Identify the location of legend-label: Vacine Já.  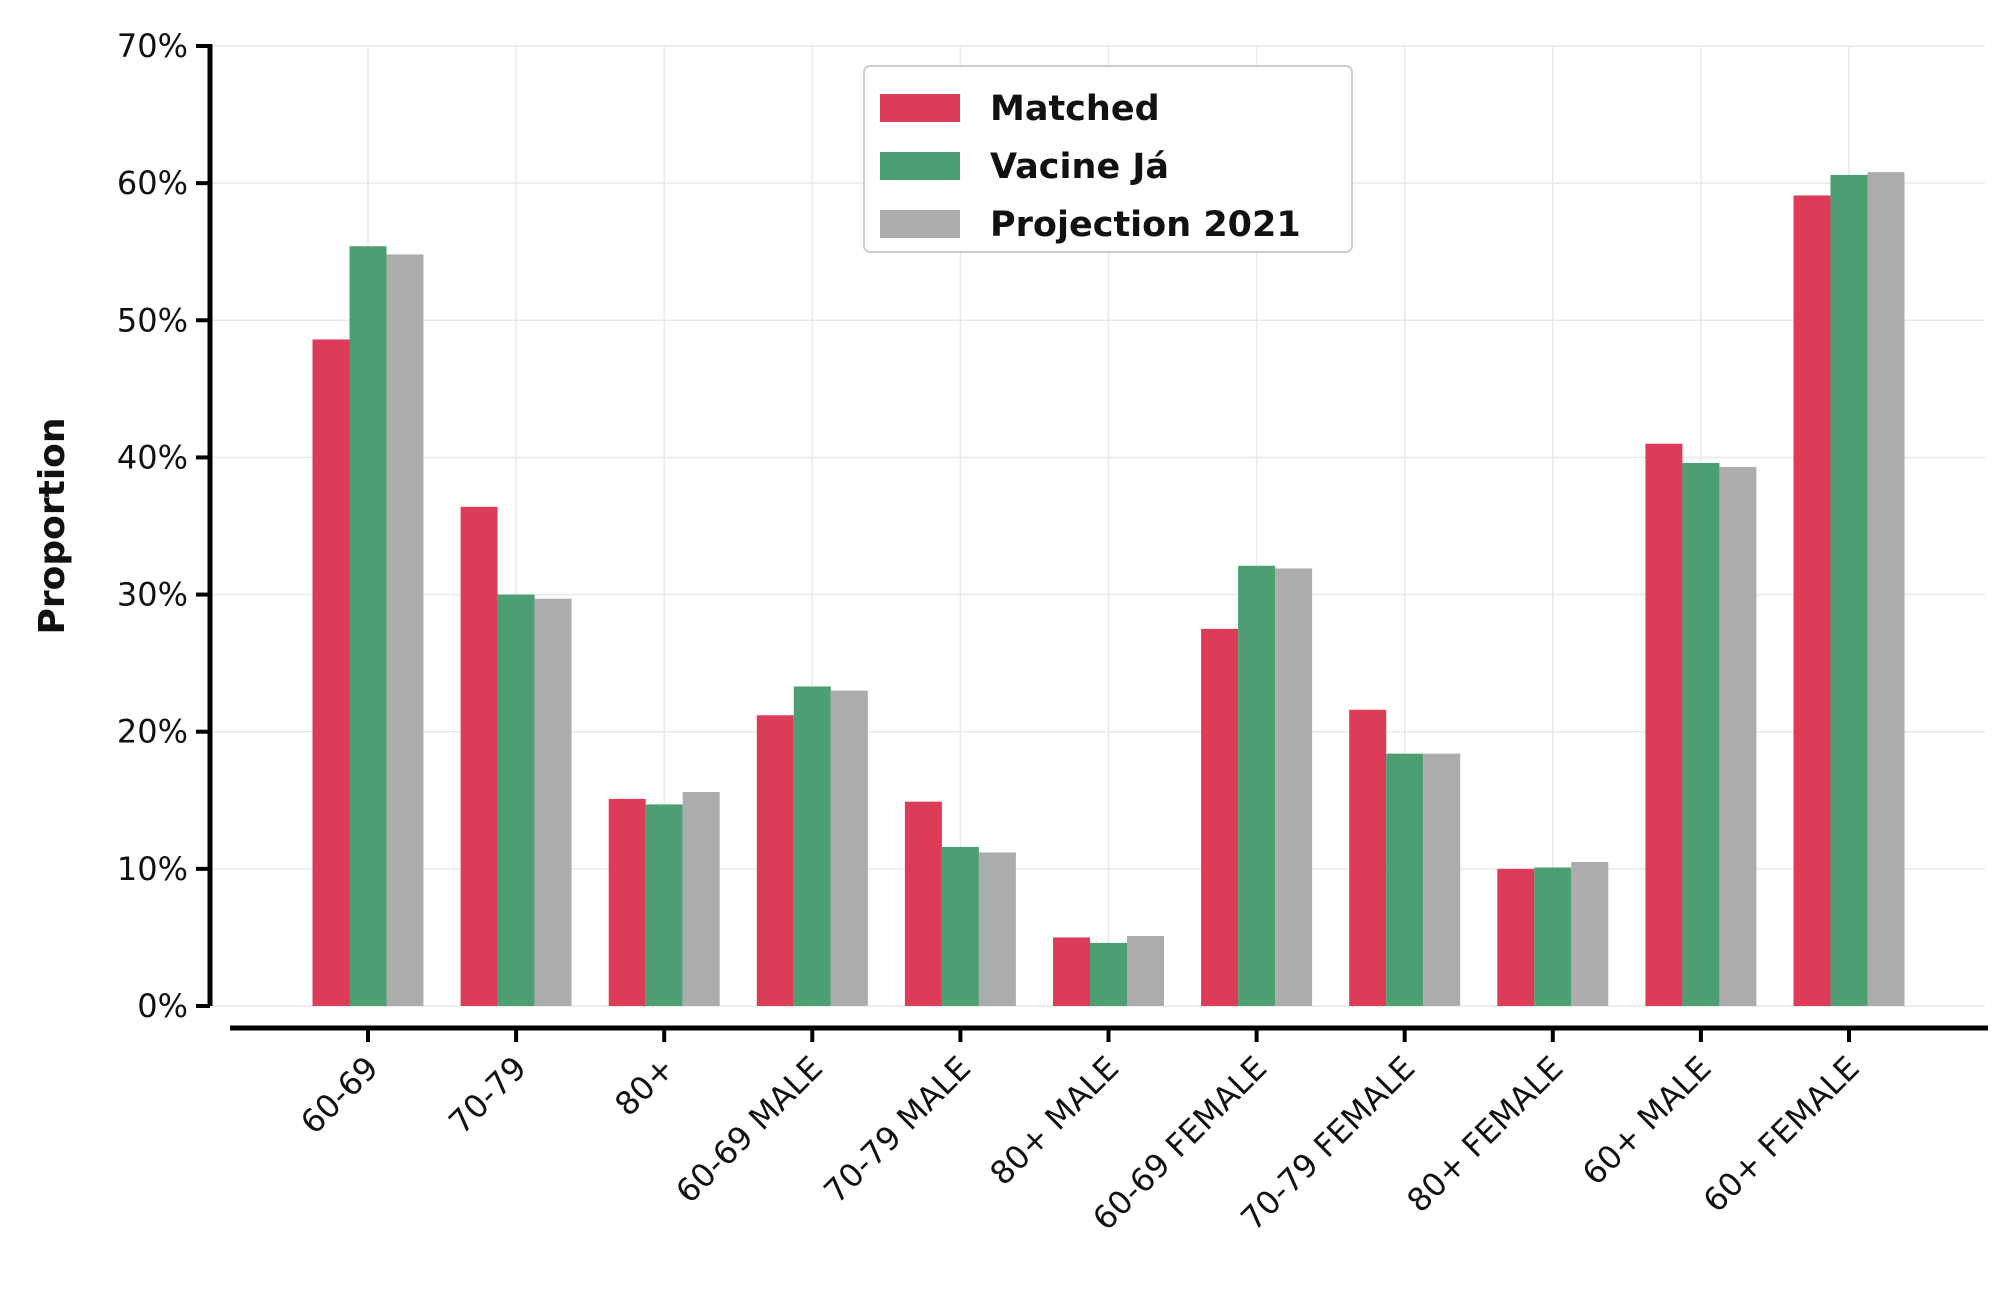
(1079, 167).